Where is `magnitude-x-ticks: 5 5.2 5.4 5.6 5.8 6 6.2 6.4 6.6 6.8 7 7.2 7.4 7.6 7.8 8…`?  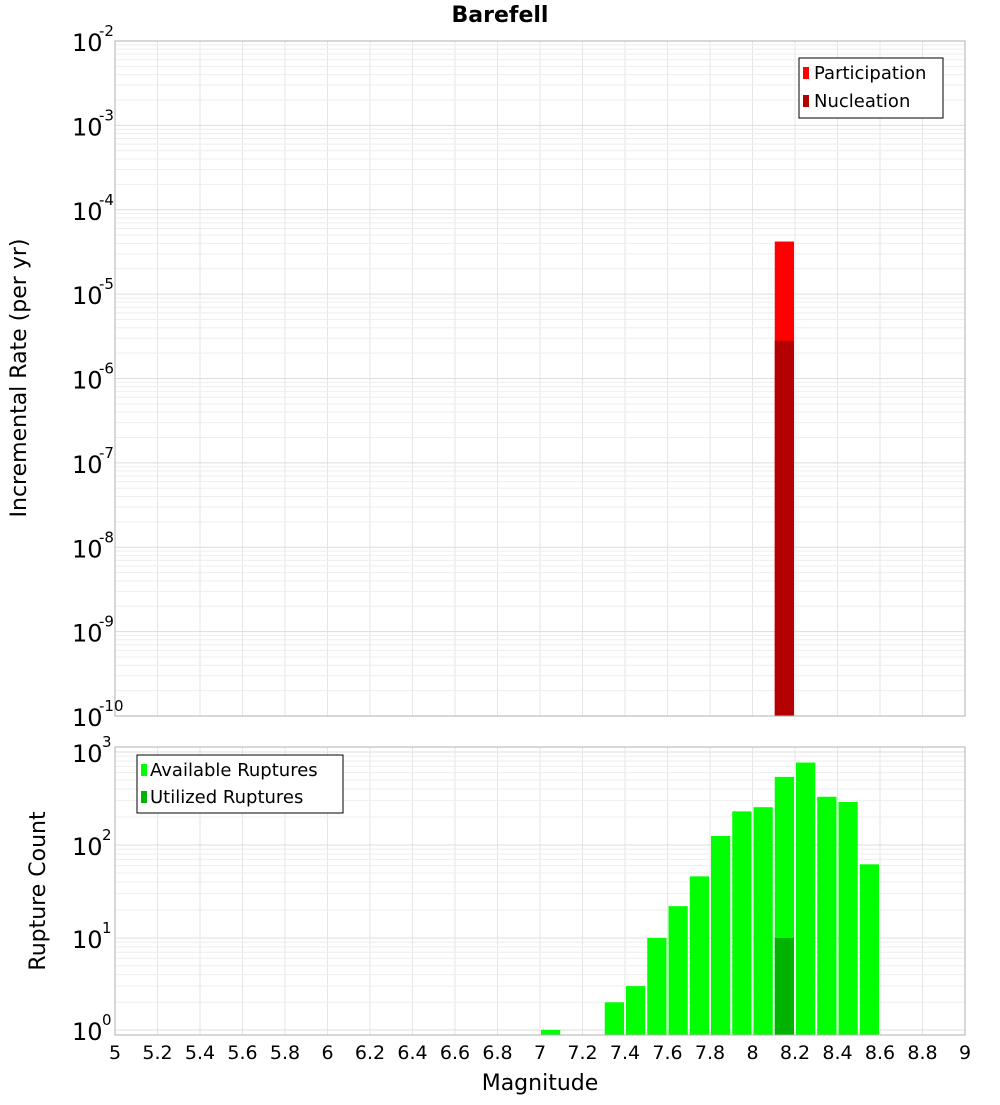 magnitude-x-ticks: 5 5.2 5.4 5.6 5.8 6 6.2 6.4 6.6 6.8 7 7.2 7.4 7.6 7.8 8… is located at coordinates (540, 1053).